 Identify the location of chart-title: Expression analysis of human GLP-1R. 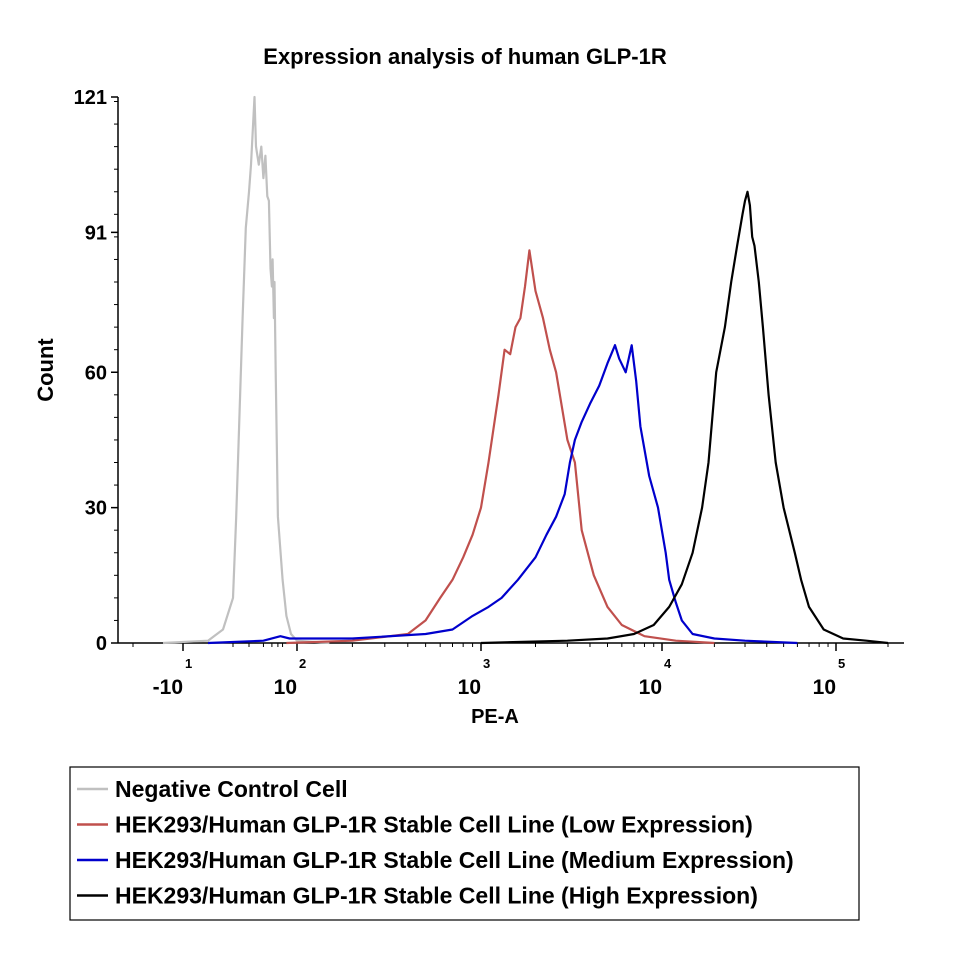
(465, 56).